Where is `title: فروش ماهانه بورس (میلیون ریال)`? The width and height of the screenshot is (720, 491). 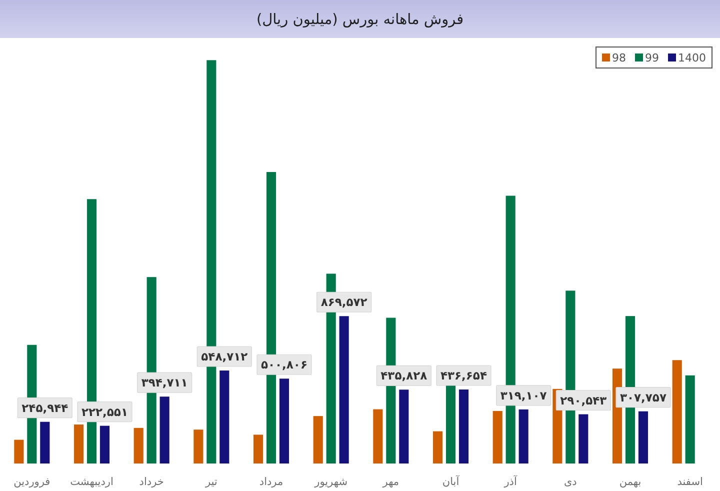 title: فروش ماهانه بورس (میلیون ریال) is located at coordinates (360, 20).